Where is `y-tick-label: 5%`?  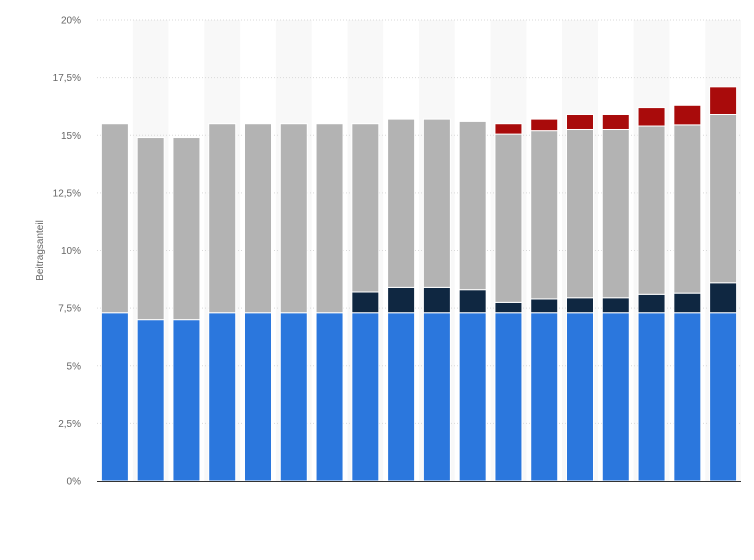 y-tick-label: 5% is located at coordinates (74, 366).